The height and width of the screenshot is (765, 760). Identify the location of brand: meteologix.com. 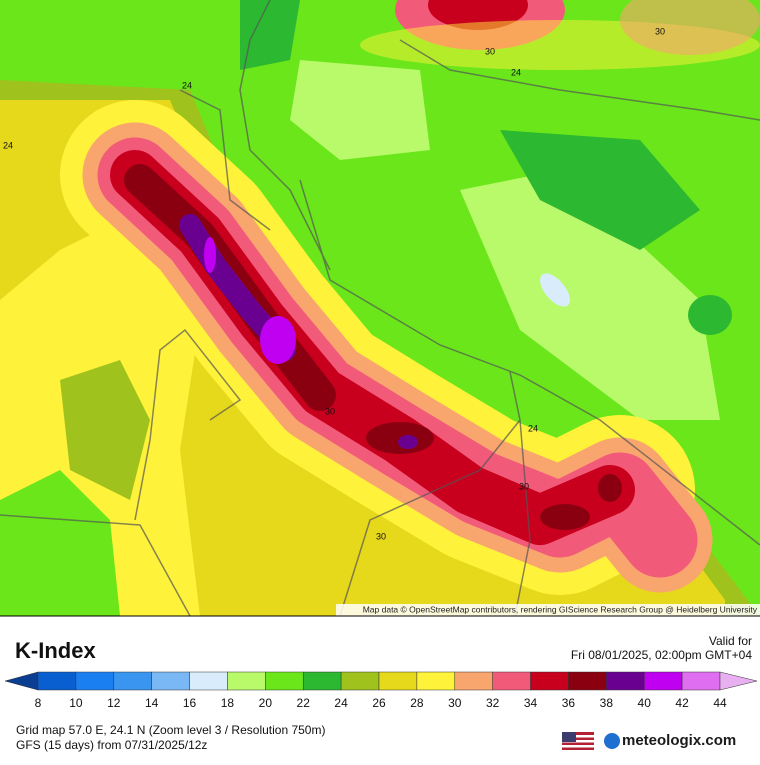
(679, 740).